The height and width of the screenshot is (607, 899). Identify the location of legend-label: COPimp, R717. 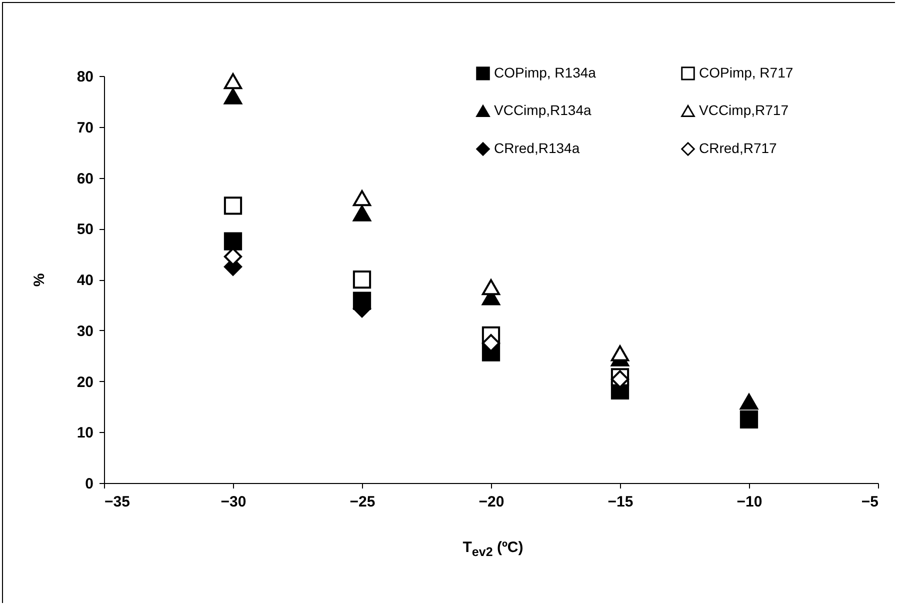
(746, 72).